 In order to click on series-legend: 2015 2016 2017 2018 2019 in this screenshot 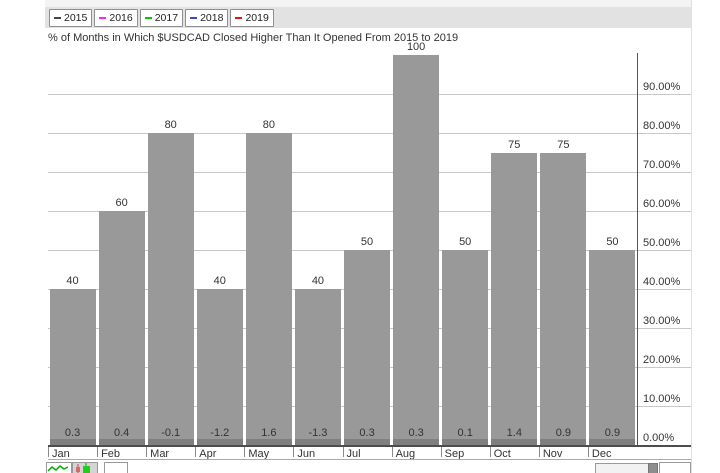, I will do `click(161, 18)`.